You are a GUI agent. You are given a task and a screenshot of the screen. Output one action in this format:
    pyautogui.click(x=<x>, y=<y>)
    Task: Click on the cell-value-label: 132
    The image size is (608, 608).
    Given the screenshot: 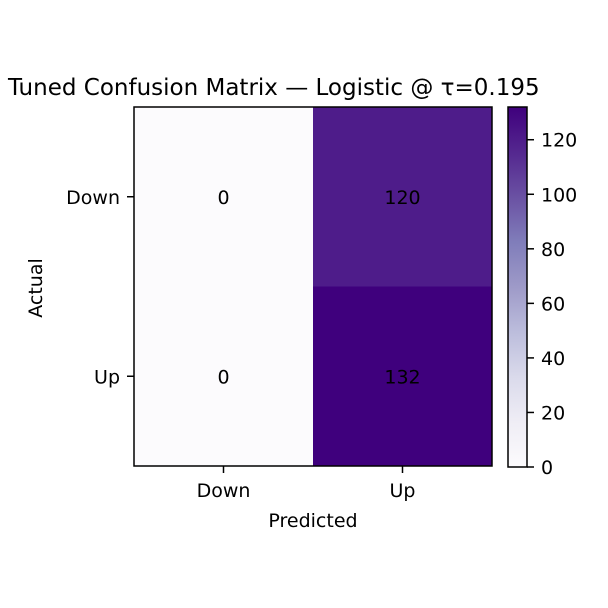 What is the action you would take?
    pyautogui.click(x=402, y=377)
    